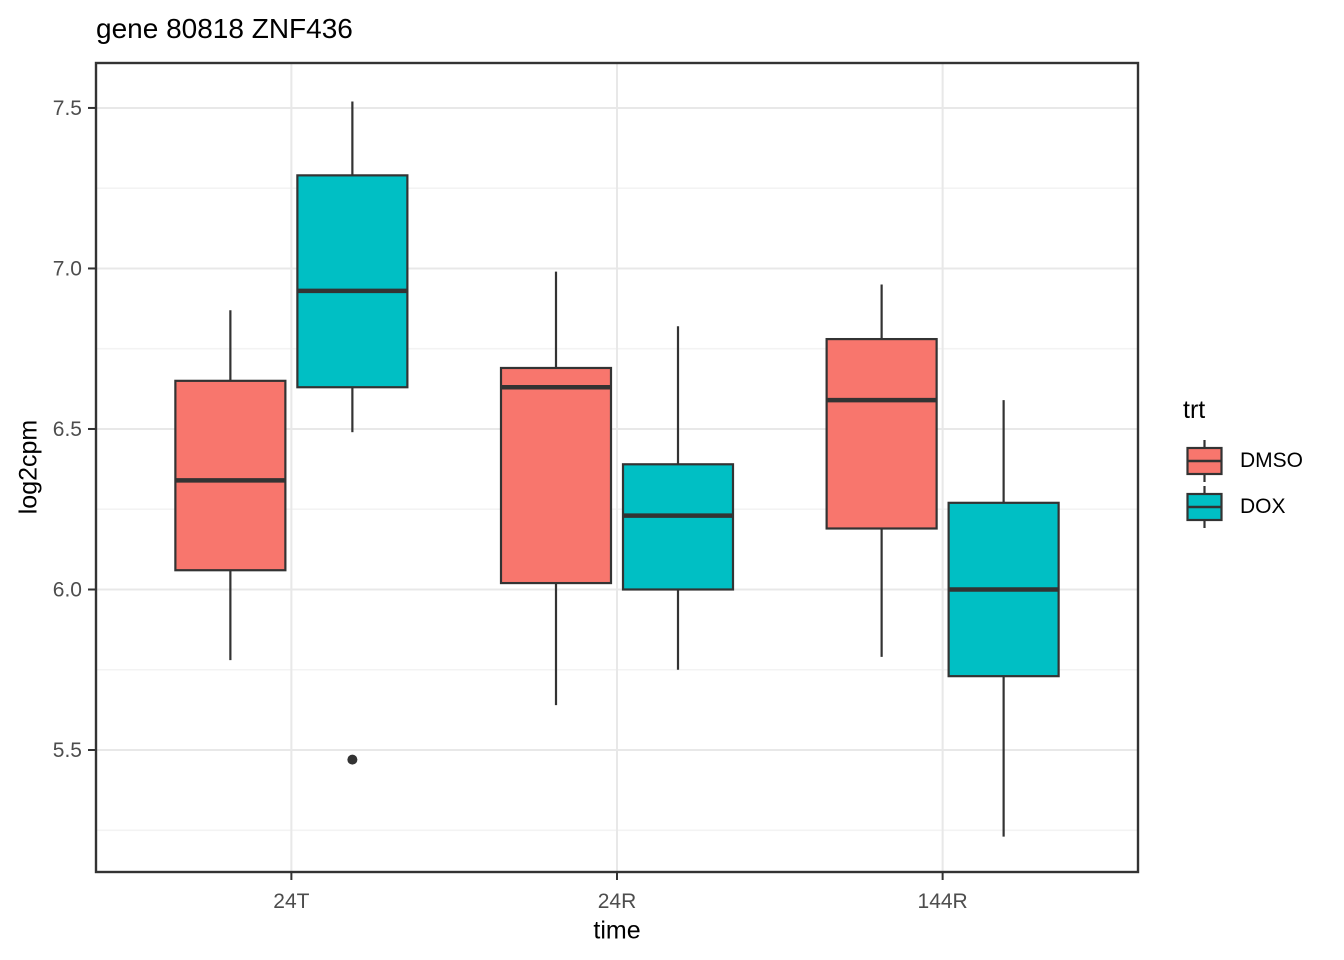  What do you see at coordinates (617, 901) in the screenshot?
I see `x-tick-label: 24R` at bounding box center [617, 901].